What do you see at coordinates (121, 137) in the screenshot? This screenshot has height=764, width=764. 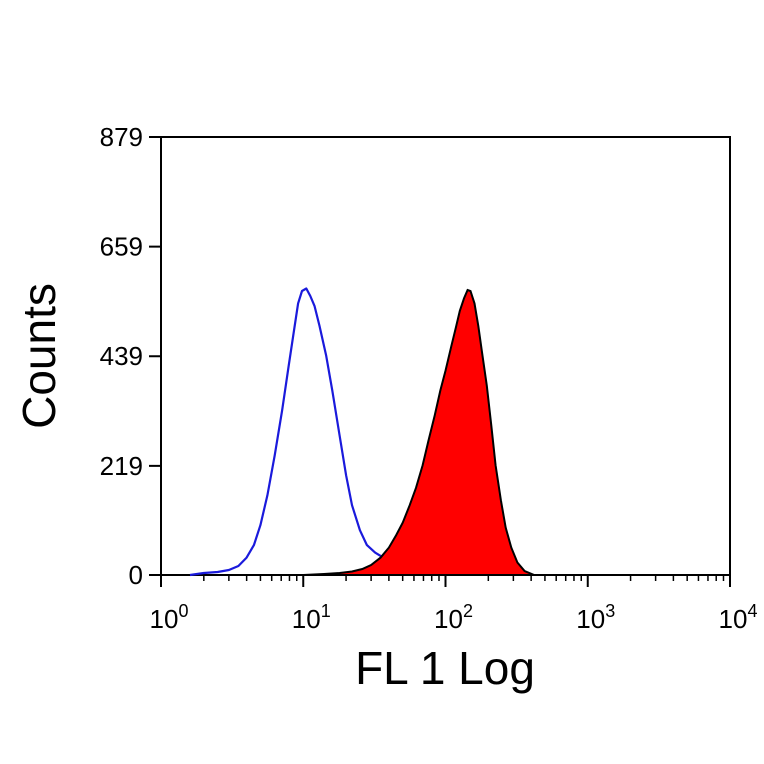 I see `y-tick-label: 879` at bounding box center [121, 137].